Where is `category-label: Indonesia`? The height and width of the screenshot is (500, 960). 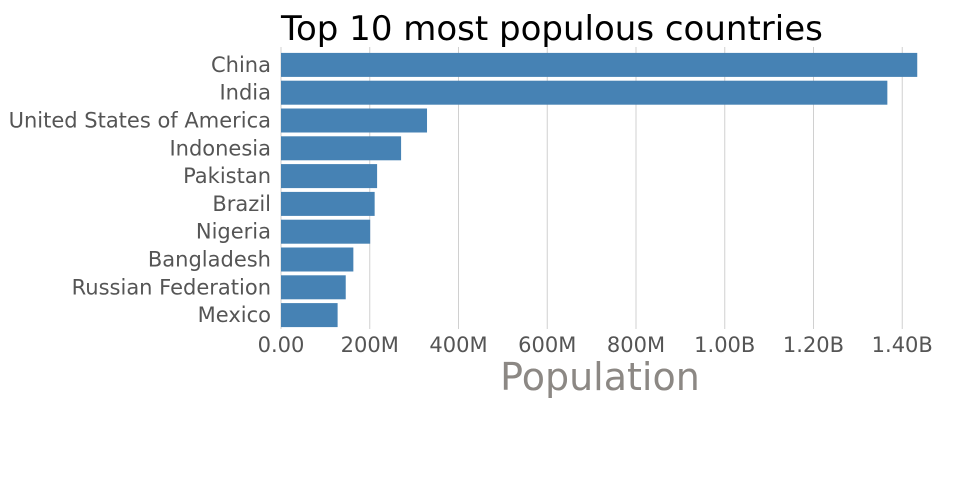 category-label: Indonesia is located at coordinates (220, 148).